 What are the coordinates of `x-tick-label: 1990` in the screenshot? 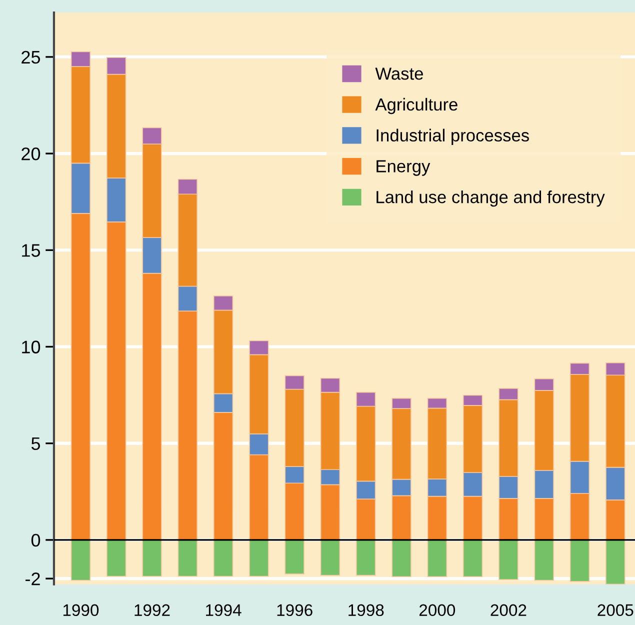 It's located at (81, 610).